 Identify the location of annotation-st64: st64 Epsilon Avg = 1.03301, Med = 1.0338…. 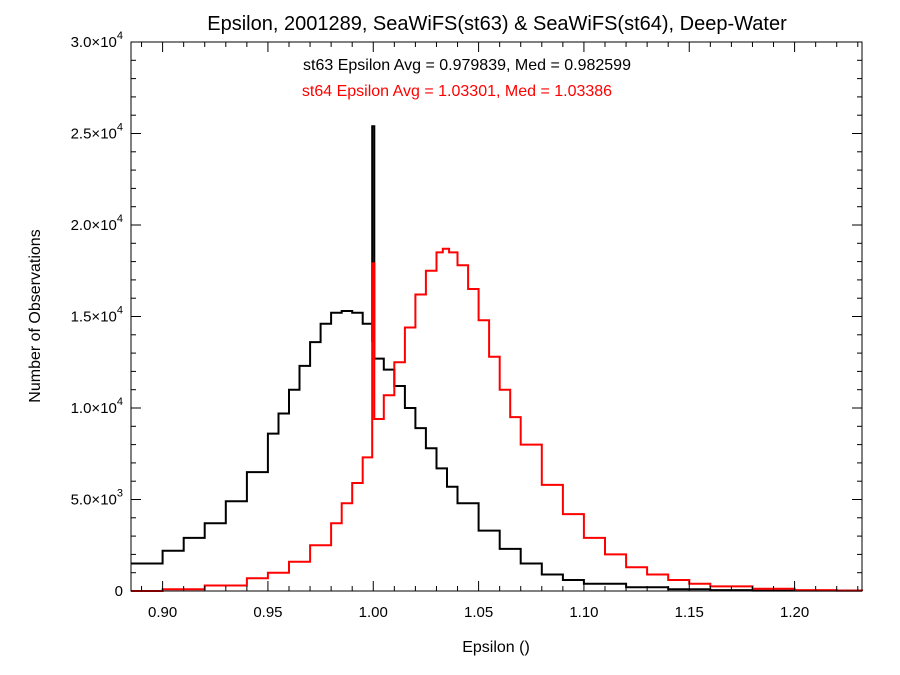
(457, 91).